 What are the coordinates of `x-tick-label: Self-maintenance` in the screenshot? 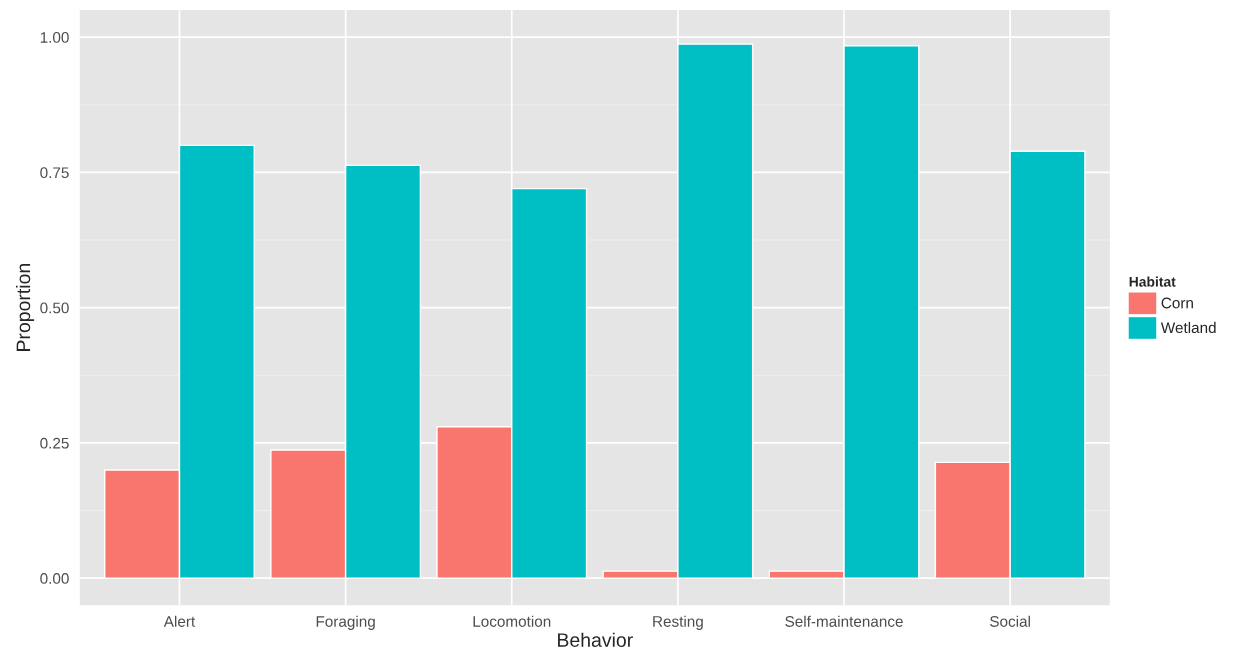 It's located at (844, 621).